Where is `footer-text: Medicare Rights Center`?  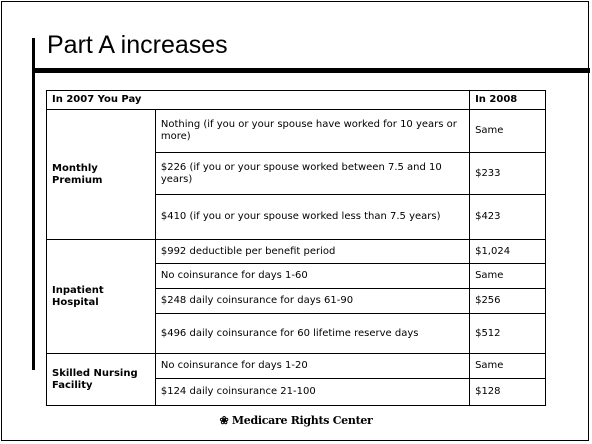
footer-text: Medicare Rights Center is located at coordinates (302, 420).